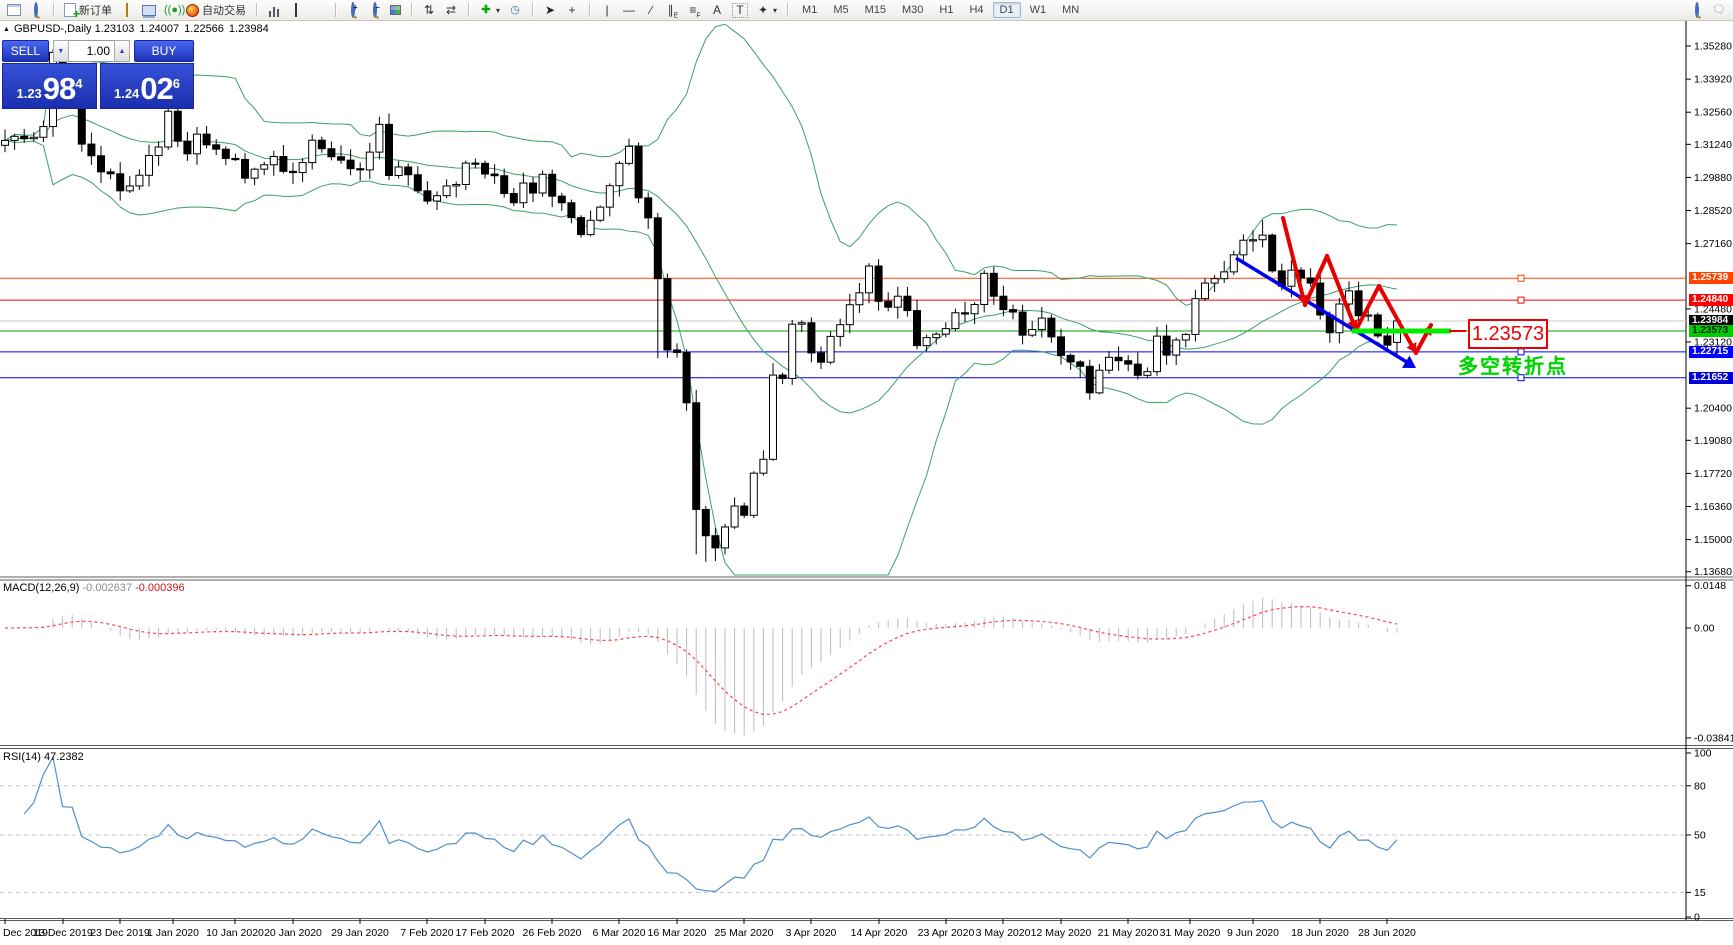  Describe the element at coordinates (353, 9) in the screenshot. I see `zoom-in-button: +` at that location.